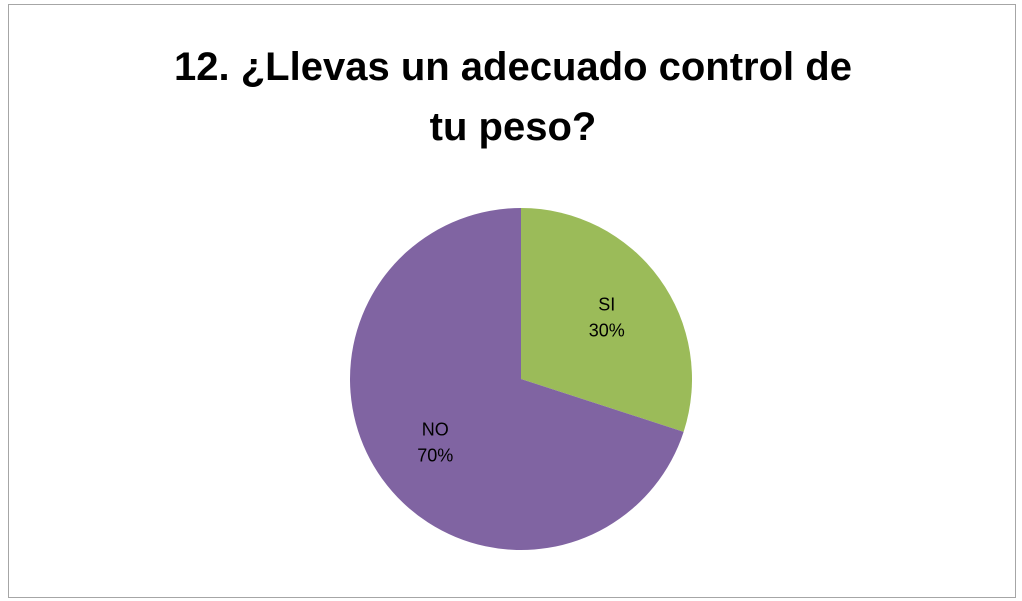 This screenshot has height=601, width=1022. What do you see at coordinates (435, 455) in the screenshot?
I see `pie-label-percent: 70%` at bounding box center [435, 455].